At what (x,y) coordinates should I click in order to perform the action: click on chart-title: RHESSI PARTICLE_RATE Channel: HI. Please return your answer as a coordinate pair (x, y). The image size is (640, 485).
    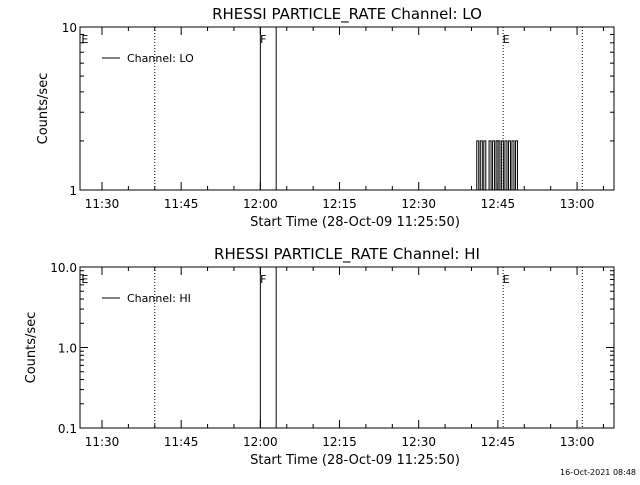
    Looking at the image, I should click on (347, 254).